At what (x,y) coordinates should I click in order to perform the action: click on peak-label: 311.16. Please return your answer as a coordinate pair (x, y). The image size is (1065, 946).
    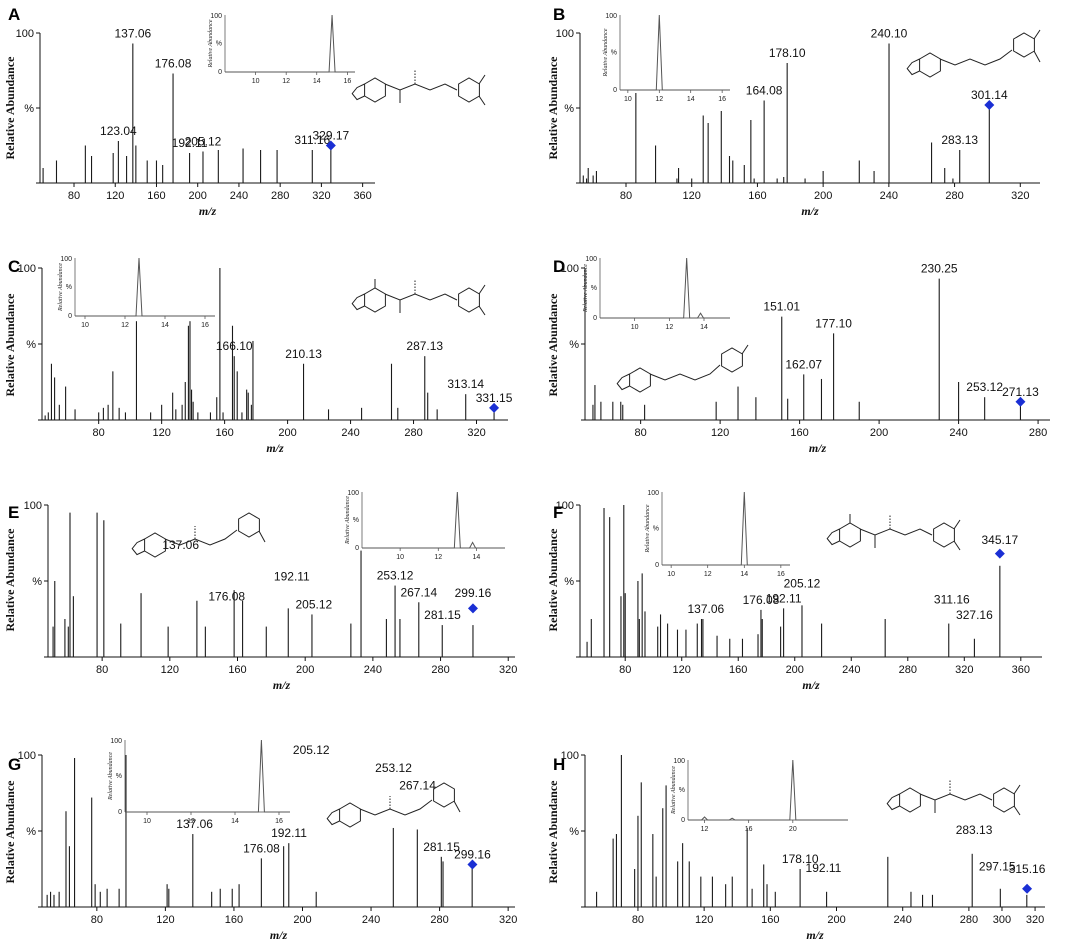
    Looking at the image, I should click on (952, 600).